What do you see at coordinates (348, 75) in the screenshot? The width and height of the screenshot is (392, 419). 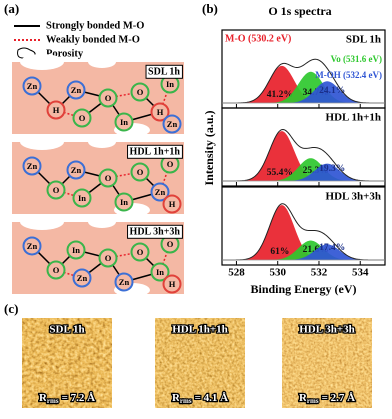 I see `peak-name: M-OH (532.4 eV)` at bounding box center [348, 75].